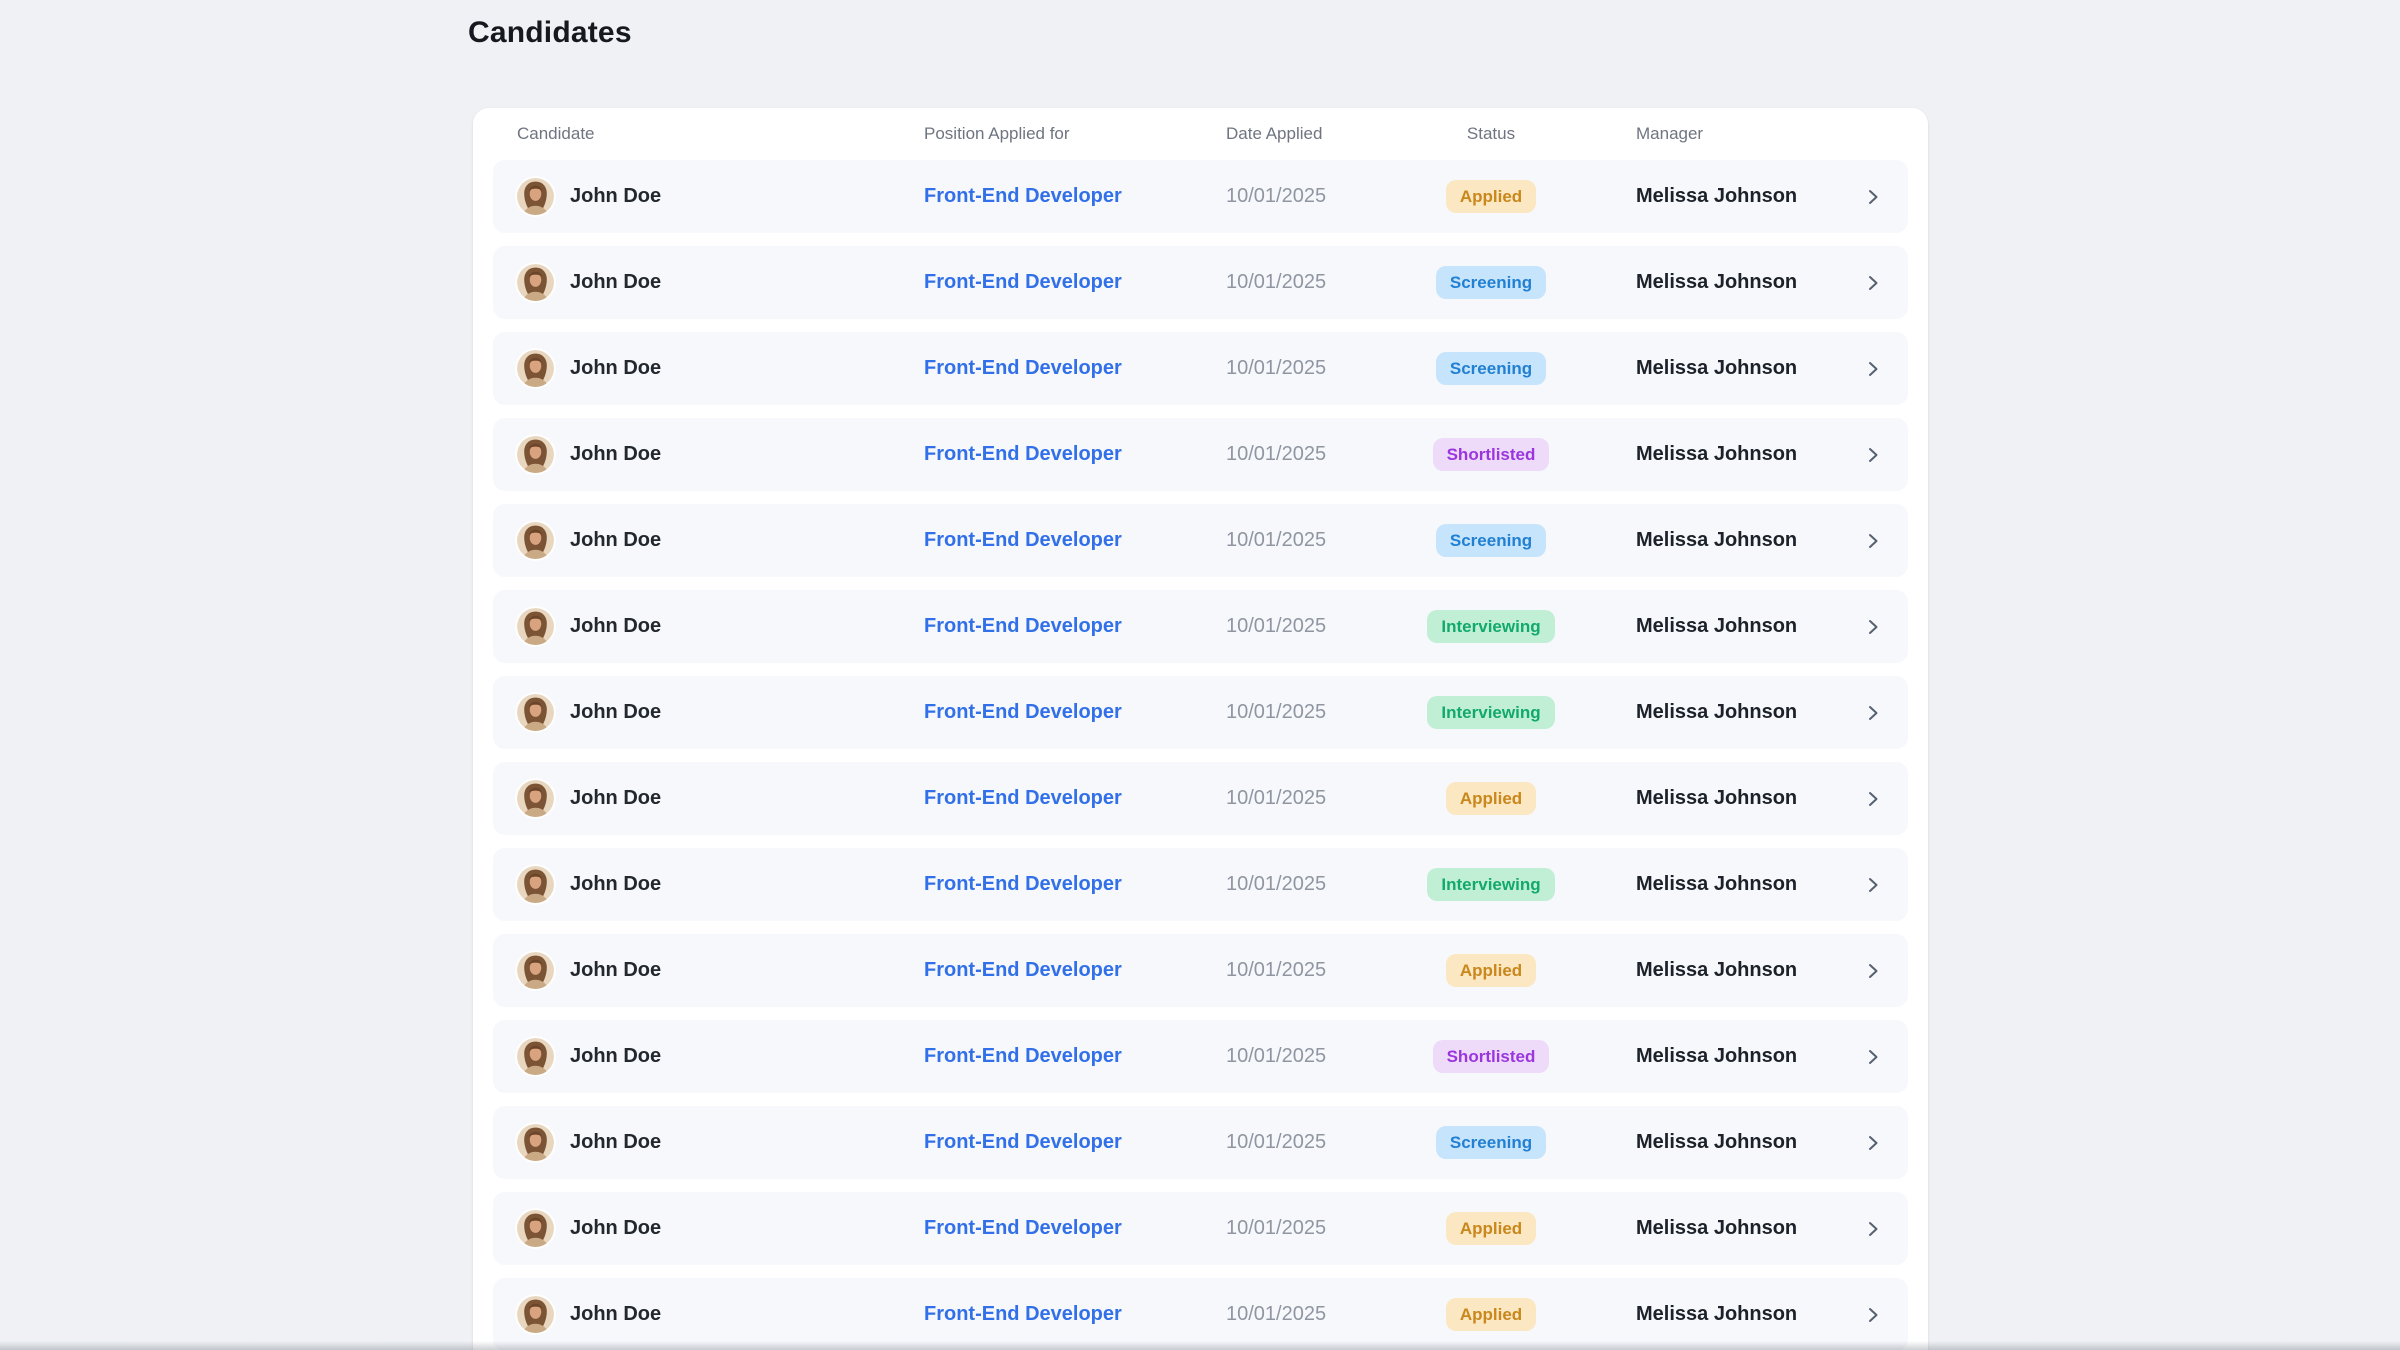 The width and height of the screenshot is (2400, 1350). I want to click on status-badge: Shortlisted, so click(1491, 454).